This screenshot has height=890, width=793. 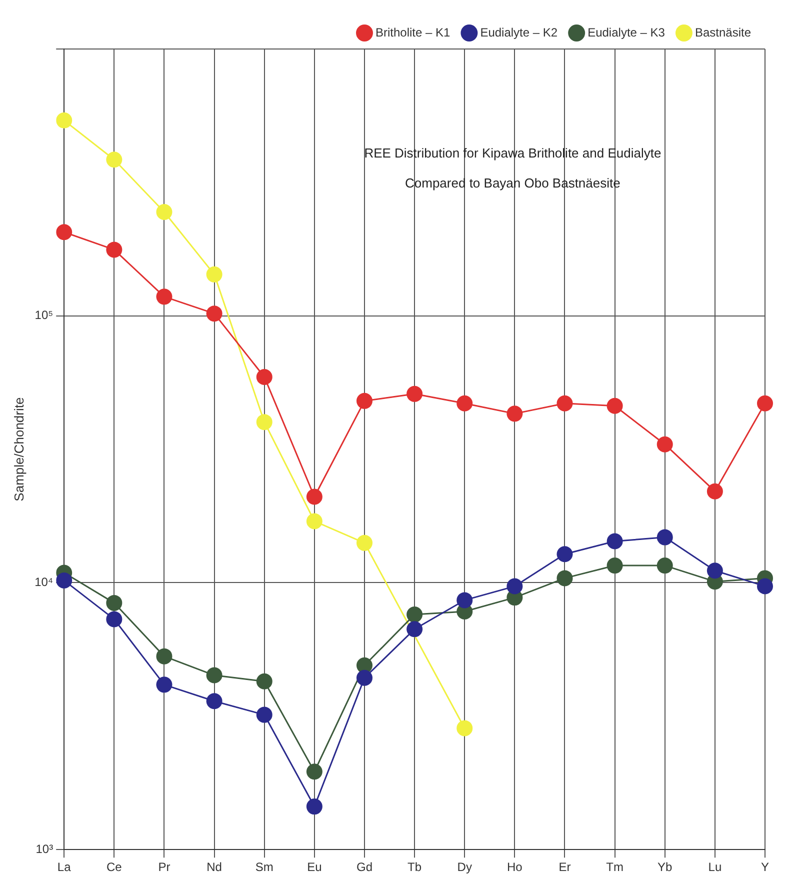 I want to click on x-tick-label: Lu, so click(x=715, y=867).